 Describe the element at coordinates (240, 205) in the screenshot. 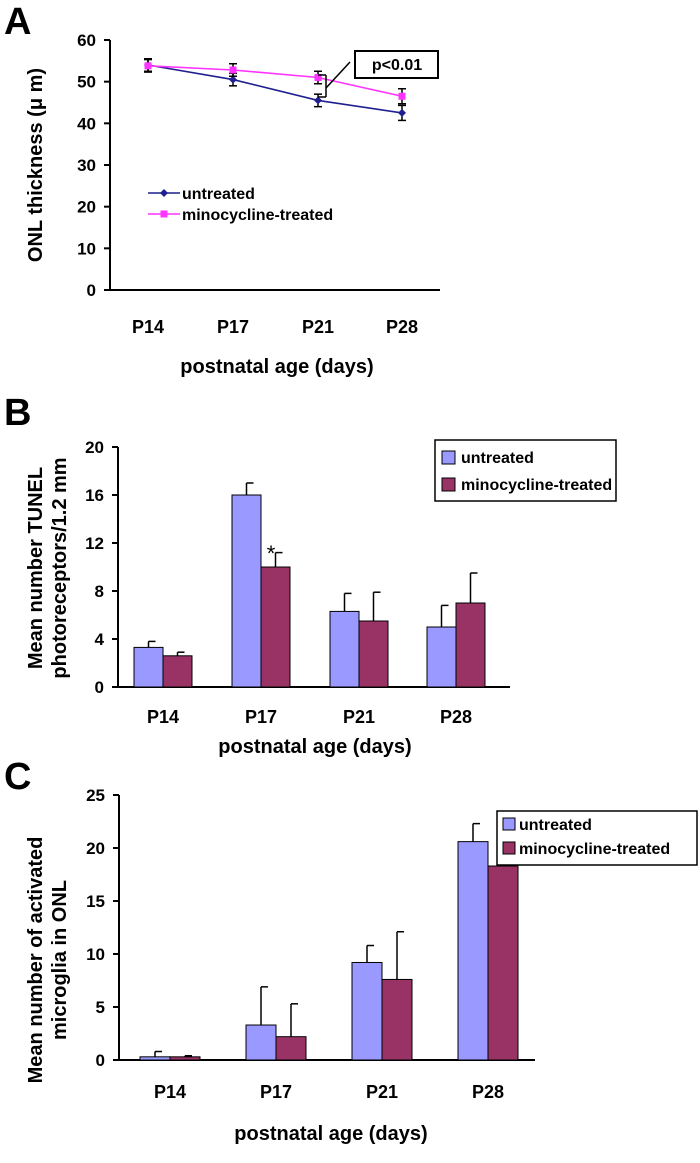

I see `panel-a-legend: untreated minocycline-treated` at that location.